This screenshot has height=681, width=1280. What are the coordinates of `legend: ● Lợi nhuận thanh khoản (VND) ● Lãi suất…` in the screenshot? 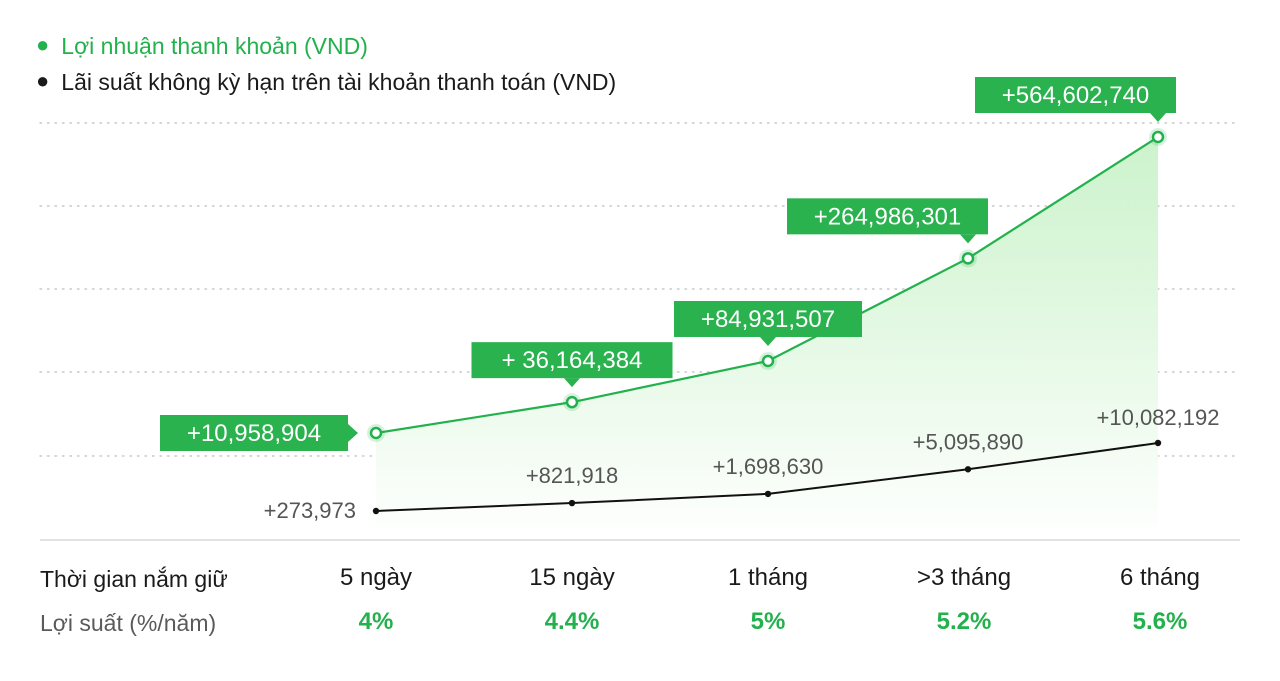 It's located at (326, 64).